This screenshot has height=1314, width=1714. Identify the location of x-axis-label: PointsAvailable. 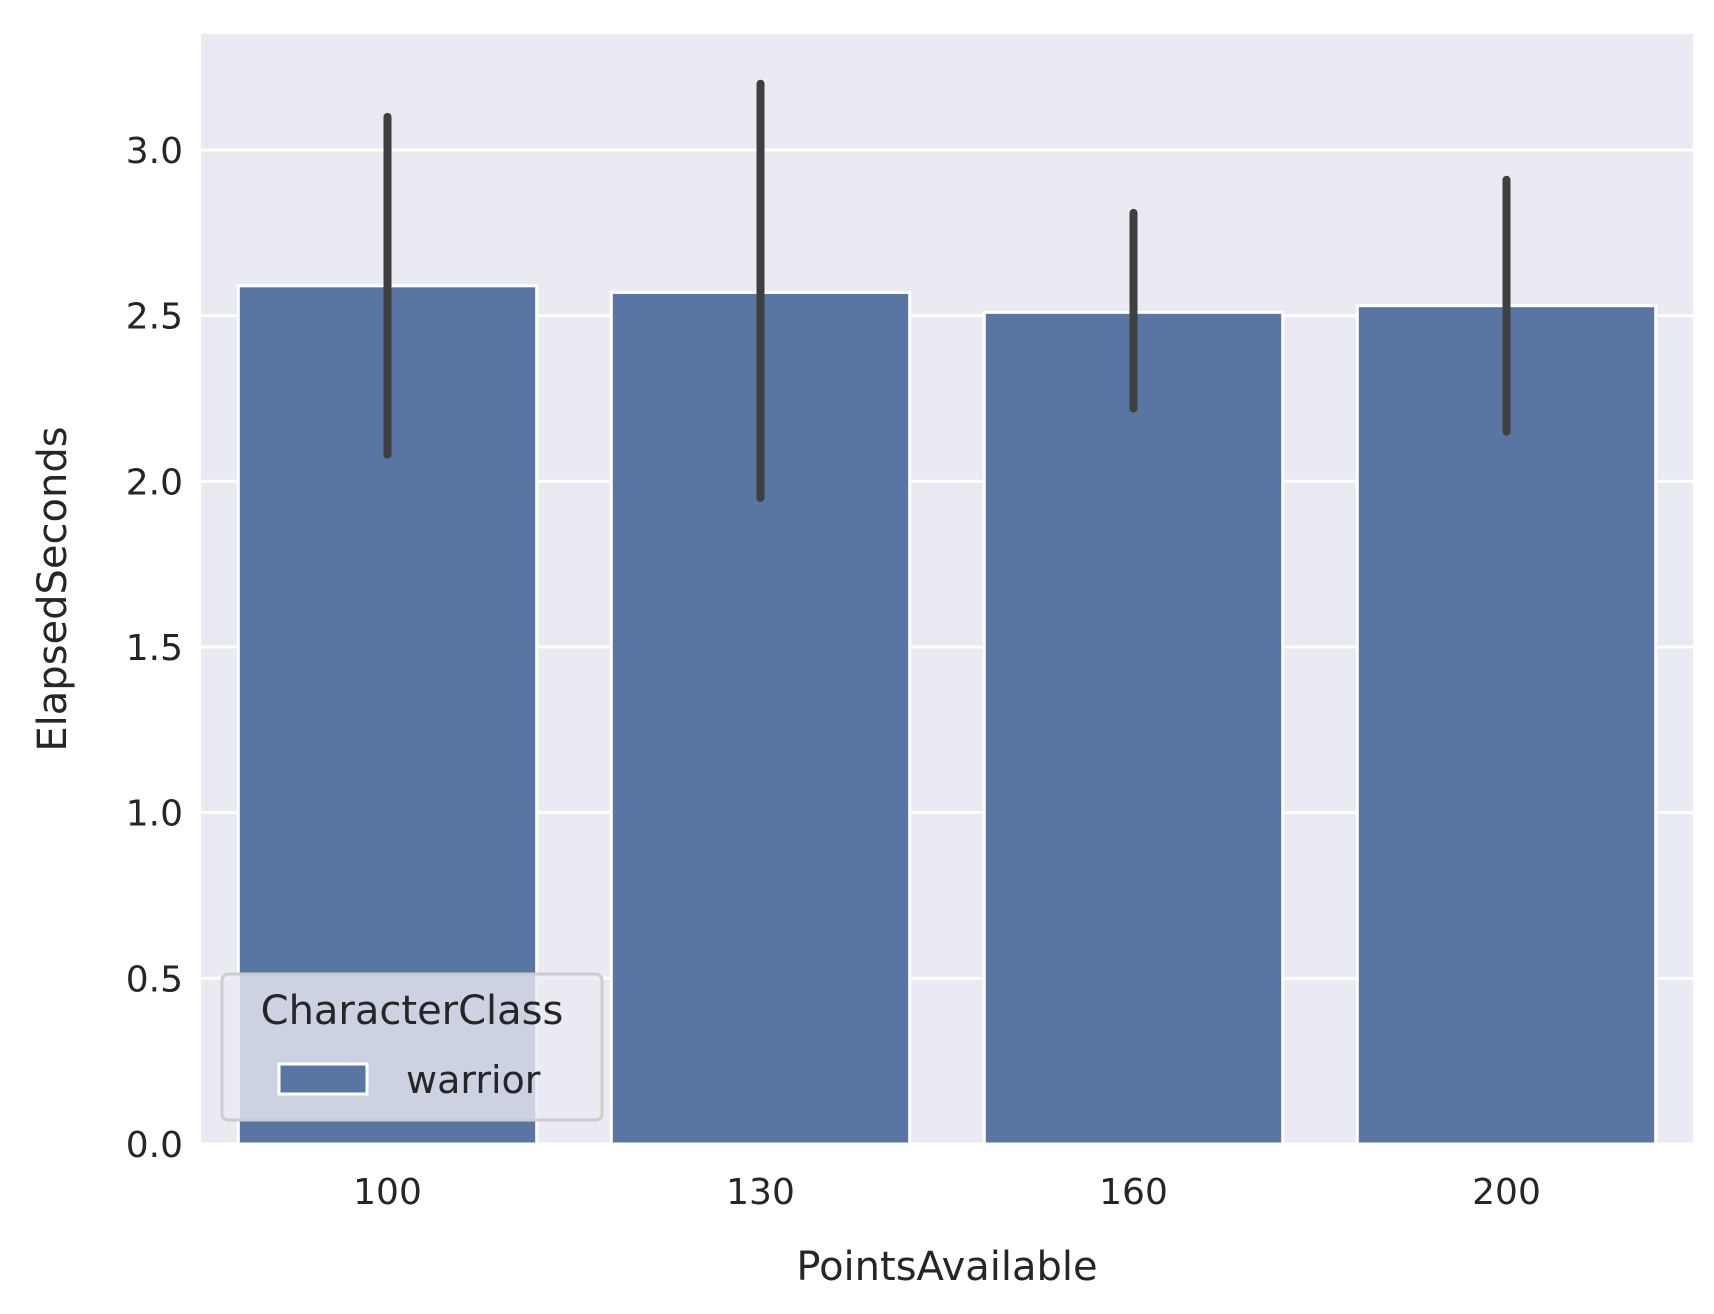
(946, 1267).